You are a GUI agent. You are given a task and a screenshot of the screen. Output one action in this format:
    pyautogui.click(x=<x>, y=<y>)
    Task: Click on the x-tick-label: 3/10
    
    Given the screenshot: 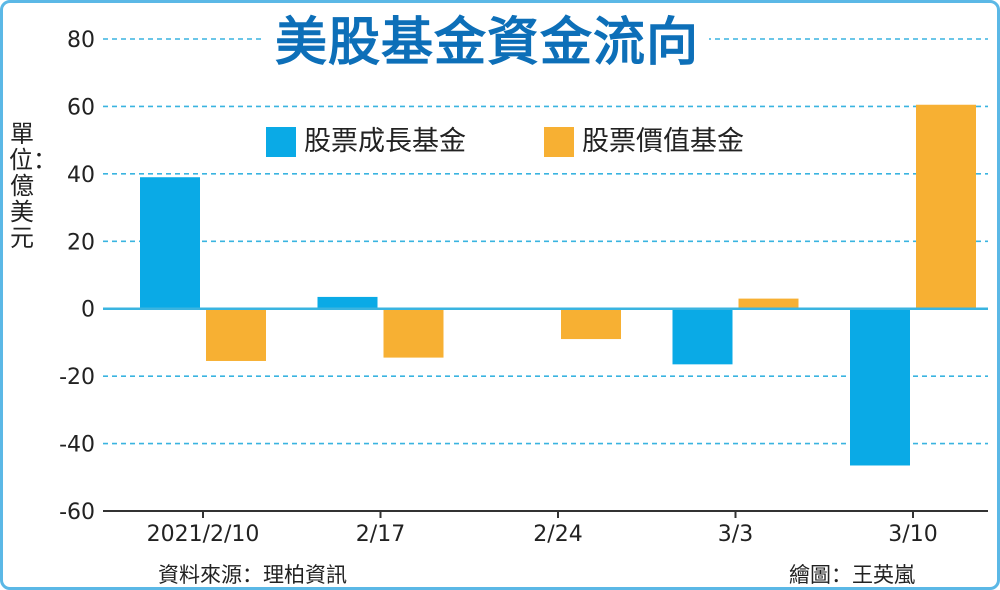 What is the action you would take?
    pyautogui.click(x=912, y=534)
    